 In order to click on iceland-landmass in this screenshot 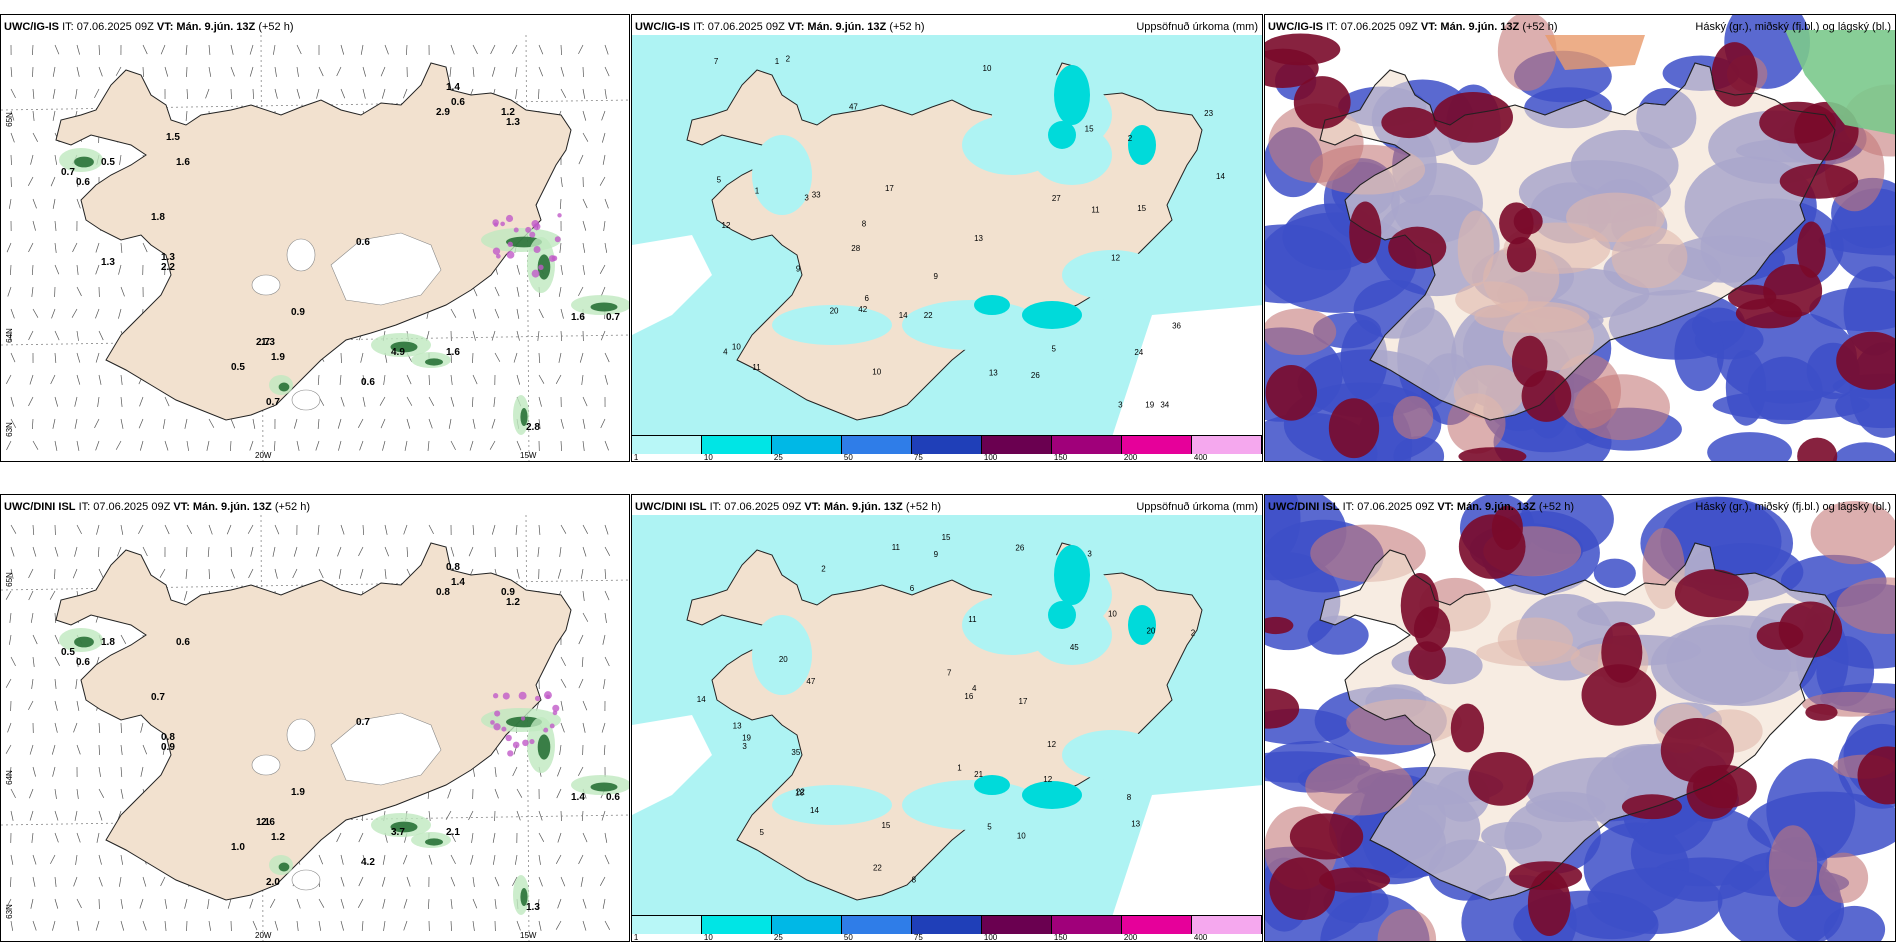, I will do `click(313, 241)`.